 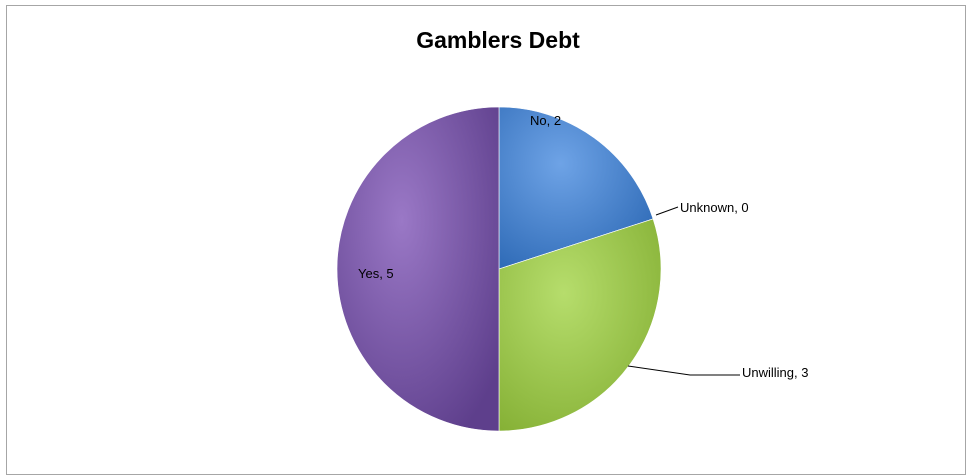 What do you see at coordinates (667, 211) in the screenshot?
I see `leader-line-unknown` at bounding box center [667, 211].